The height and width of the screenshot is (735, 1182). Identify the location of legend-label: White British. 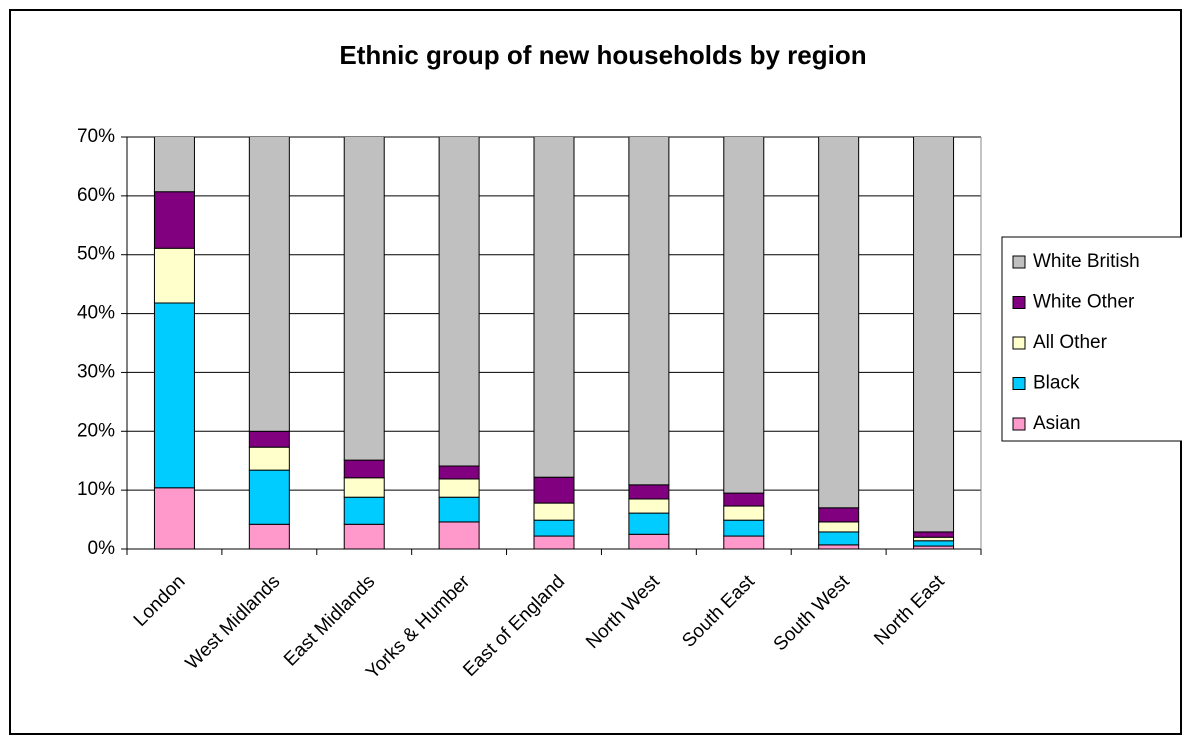
(1086, 261).